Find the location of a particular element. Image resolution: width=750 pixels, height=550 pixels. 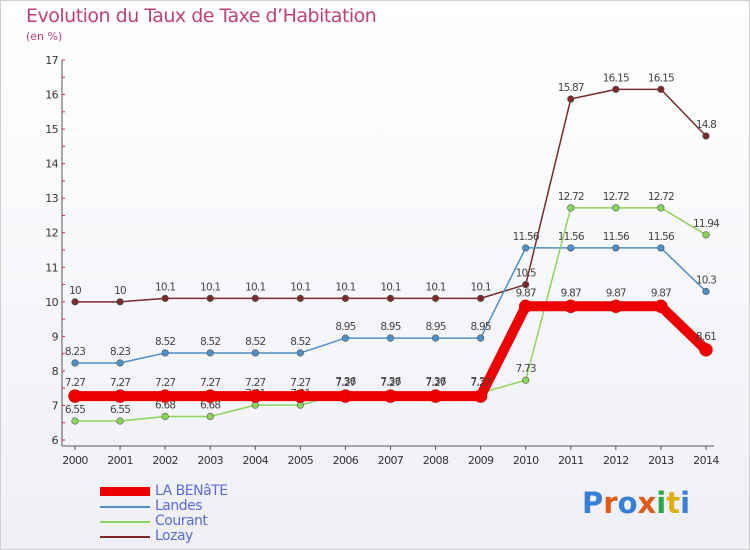

x-tick-label: 2009 is located at coordinates (481, 460).